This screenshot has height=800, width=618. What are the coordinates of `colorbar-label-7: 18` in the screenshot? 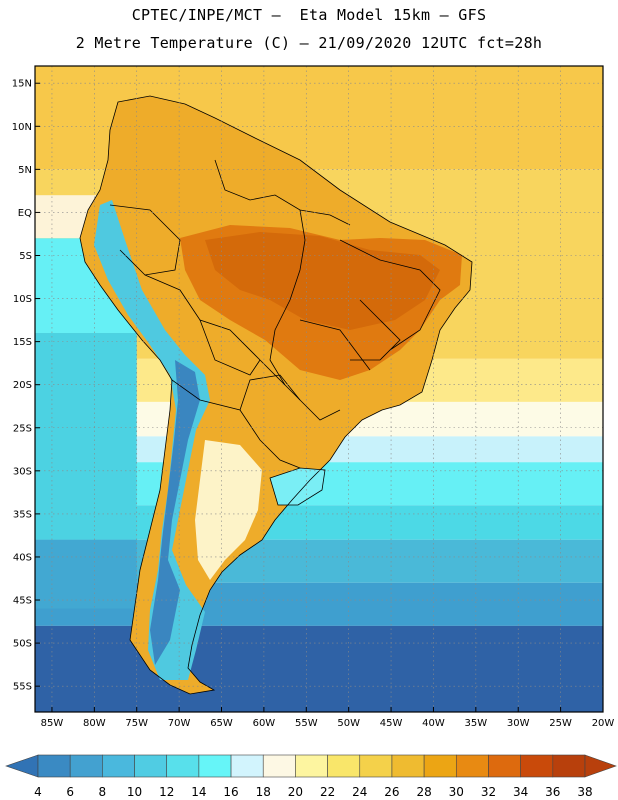 It's located at (263, 792).